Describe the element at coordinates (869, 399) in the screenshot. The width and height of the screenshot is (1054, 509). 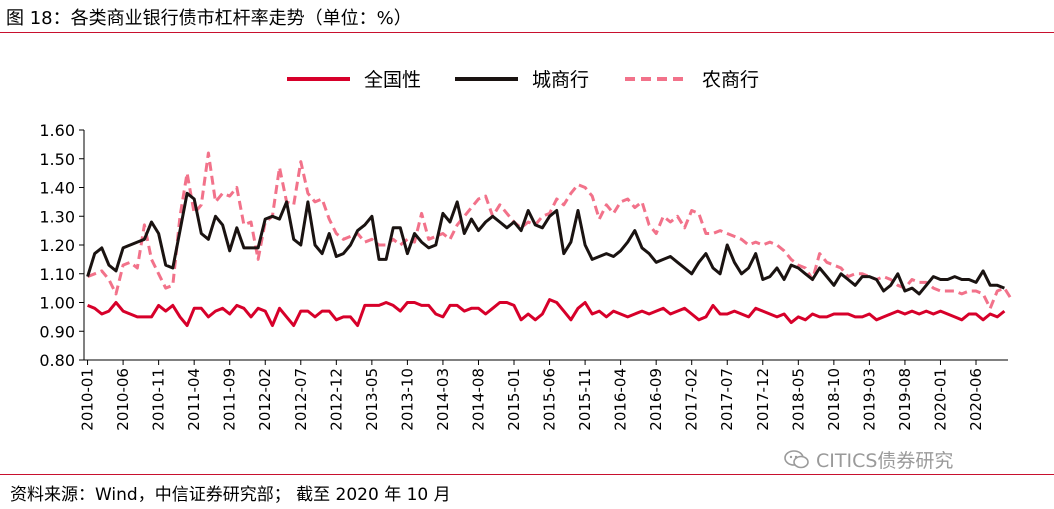
I see `x-tick-label: 2019-03` at that location.